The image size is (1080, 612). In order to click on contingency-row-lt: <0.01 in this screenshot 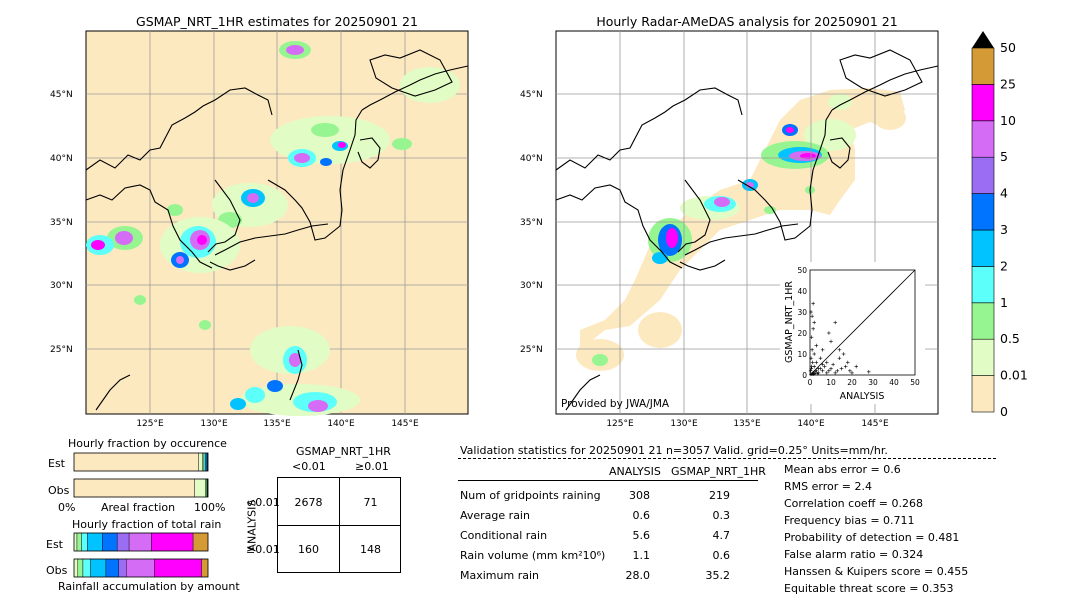, I will do `click(263, 502)`.